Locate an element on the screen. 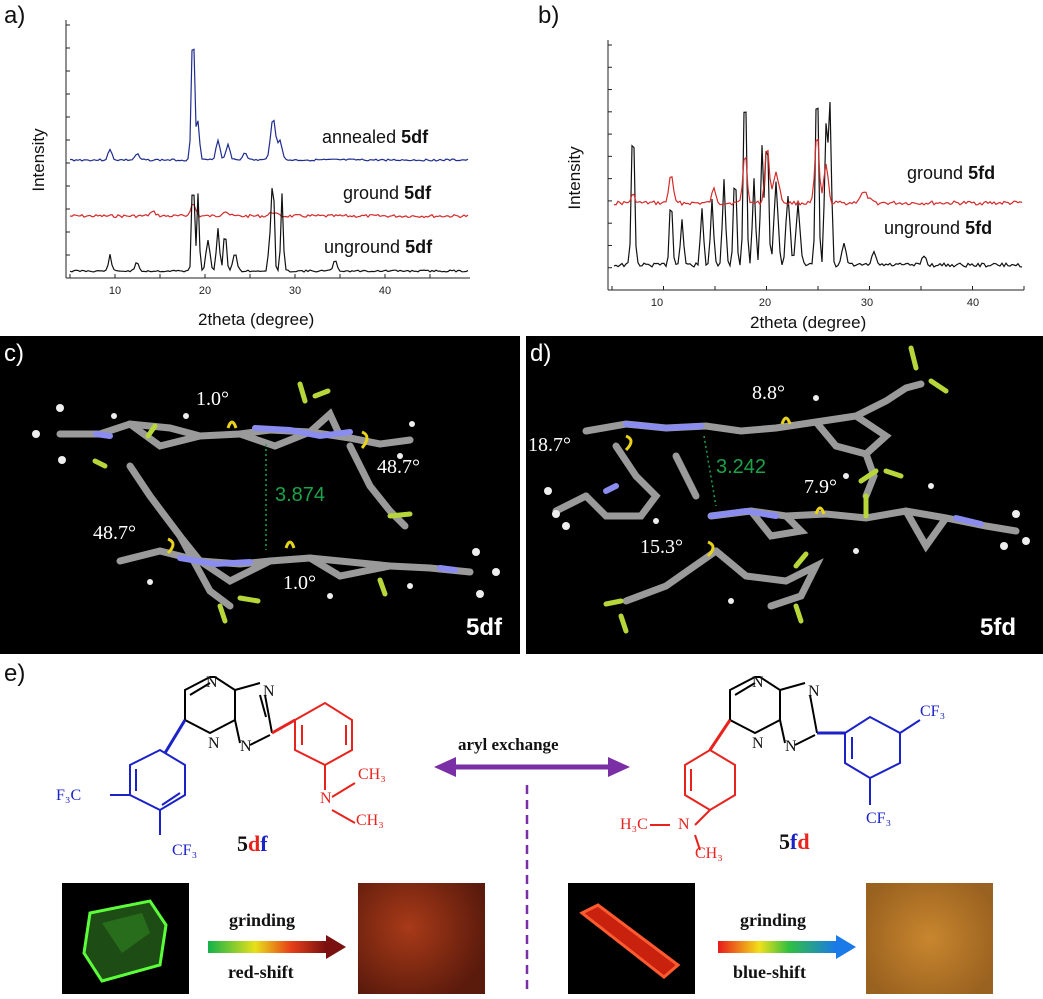 The width and height of the screenshot is (1043, 999). panel-d-label: d) is located at coordinates (541, 353).